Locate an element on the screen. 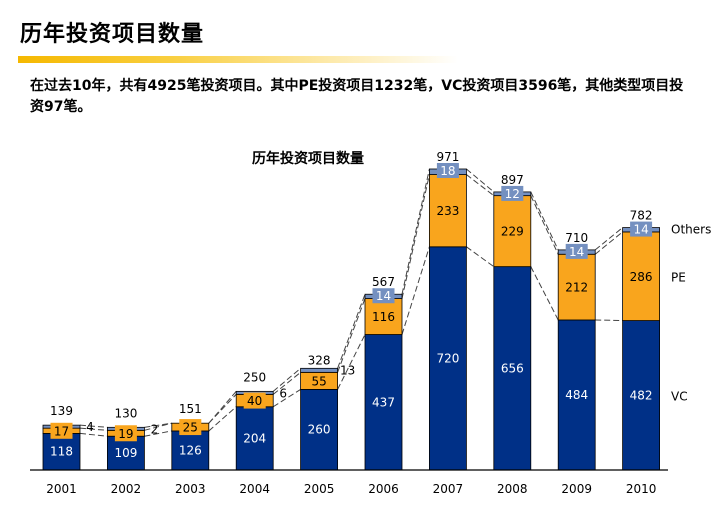  bar-vc-2008 is located at coordinates (512, 368).